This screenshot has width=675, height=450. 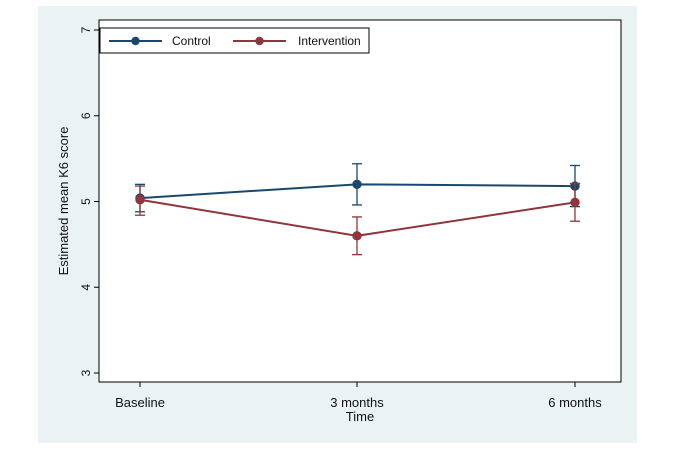 What do you see at coordinates (357, 219) in the screenshot?
I see `series-intervention` at bounding box center [357, 219].